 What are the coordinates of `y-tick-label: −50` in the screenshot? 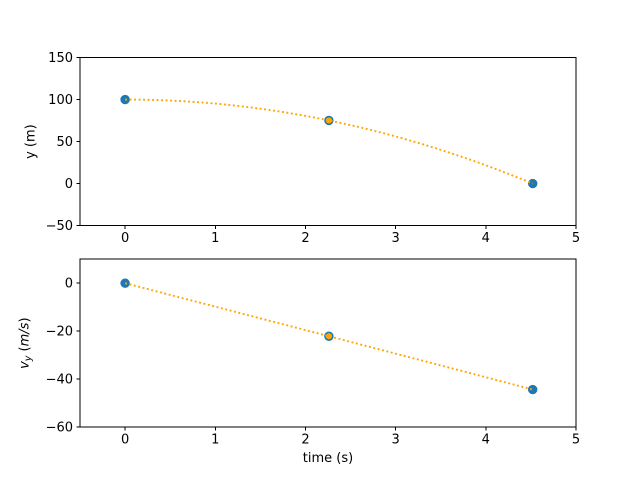 It's located at (59, 226).